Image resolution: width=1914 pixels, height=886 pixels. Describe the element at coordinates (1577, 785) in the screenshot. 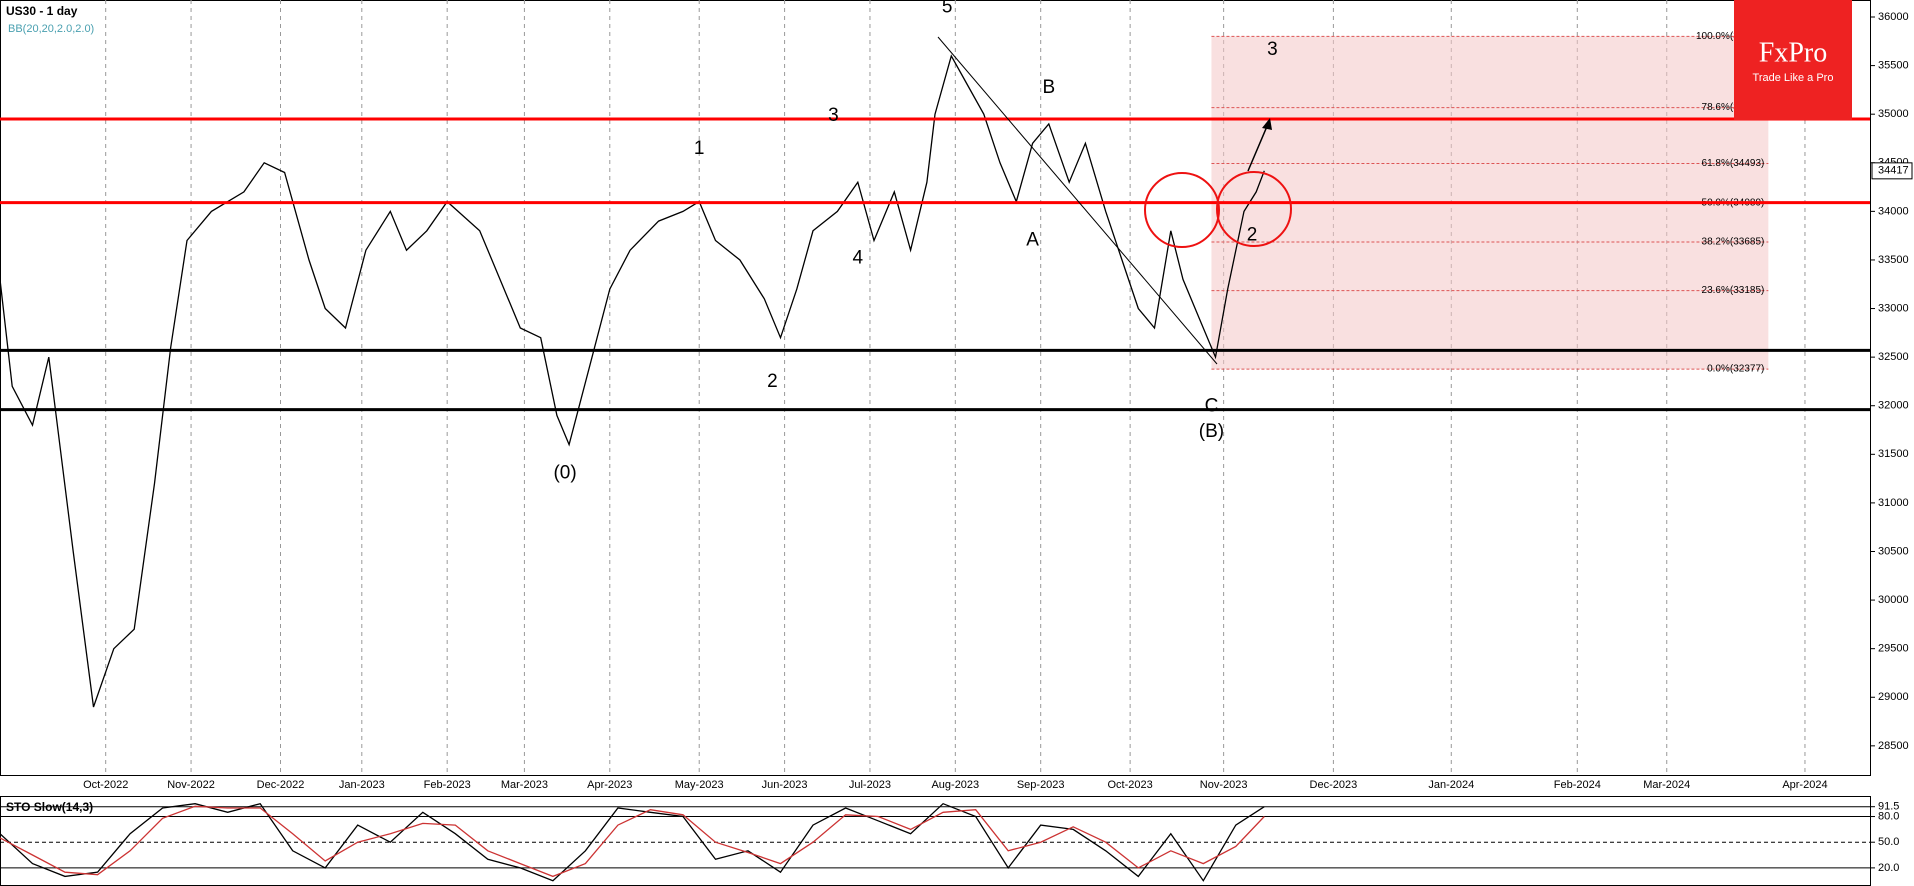

I see `x-tick-label: Feb-2024` at that location.